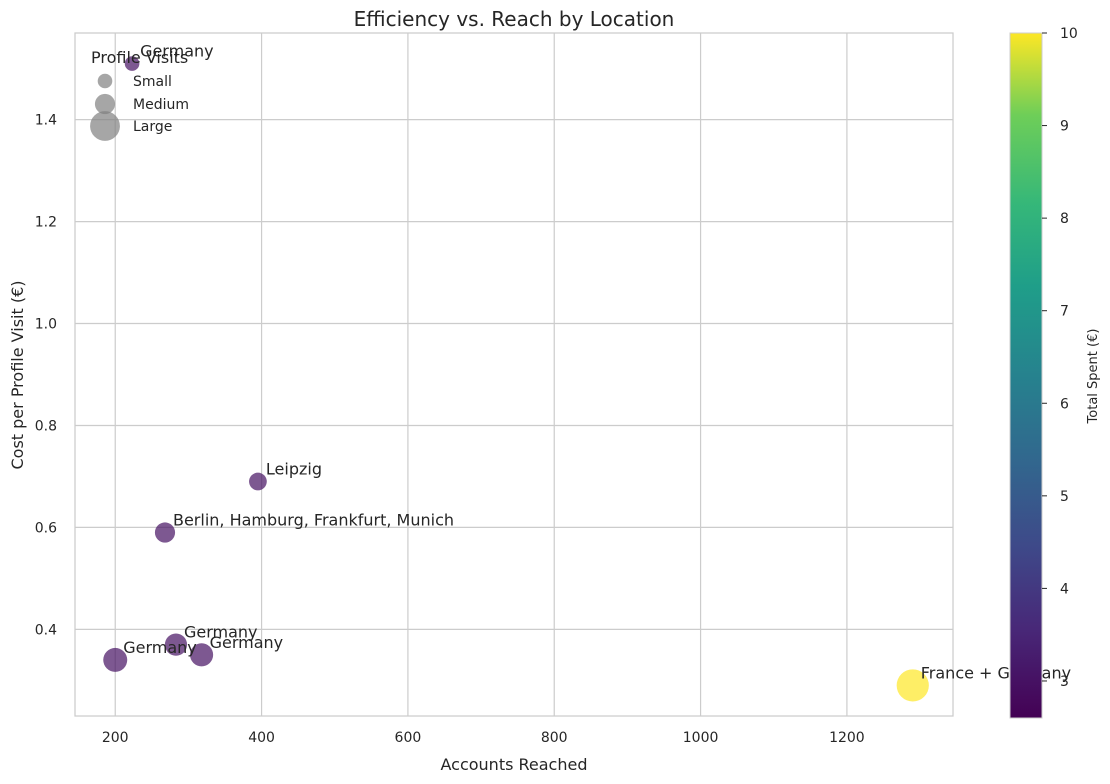  Describe the element at coordinates (701, 738) in the screenshot. I see `x-tick-label: 1000` at that location.